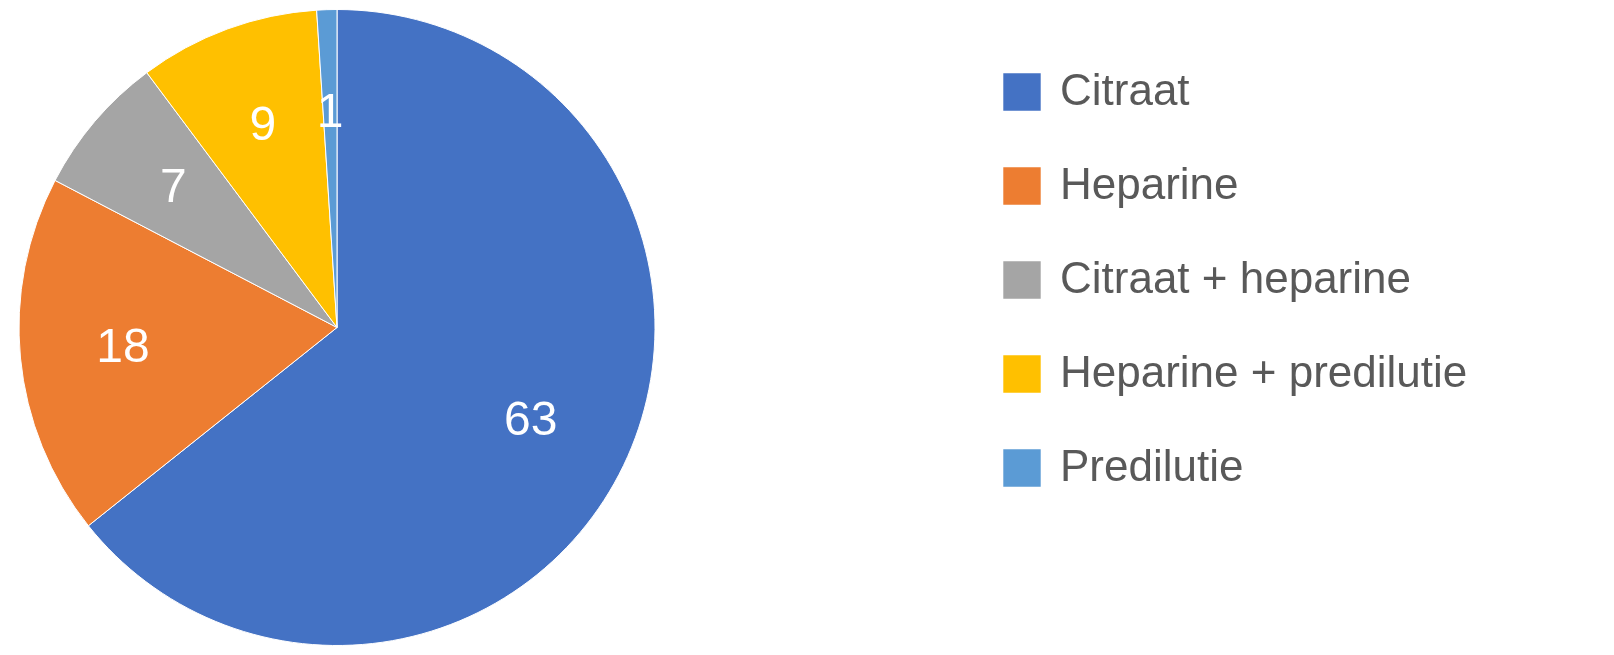  What do you see at coordinates (263, 123) in the screenshot?
I see `data-label: 9` at bounding box center [263, 123].